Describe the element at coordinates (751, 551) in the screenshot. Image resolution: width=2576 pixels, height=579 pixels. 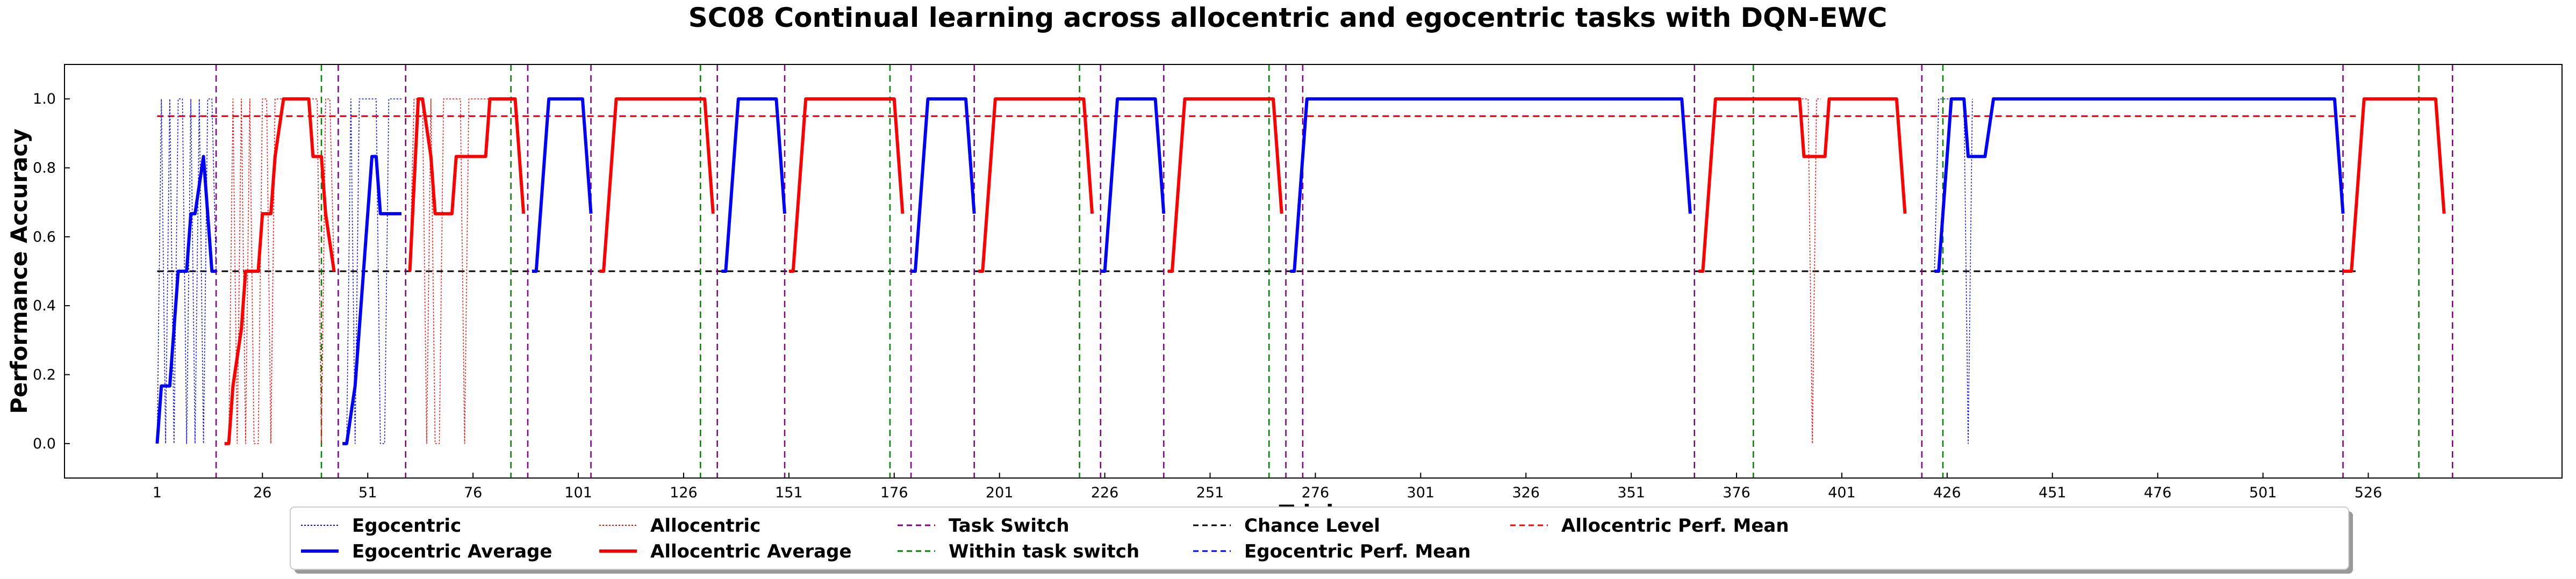
I see `legend-label-allocentric-average: Allocentric Average` at that location.